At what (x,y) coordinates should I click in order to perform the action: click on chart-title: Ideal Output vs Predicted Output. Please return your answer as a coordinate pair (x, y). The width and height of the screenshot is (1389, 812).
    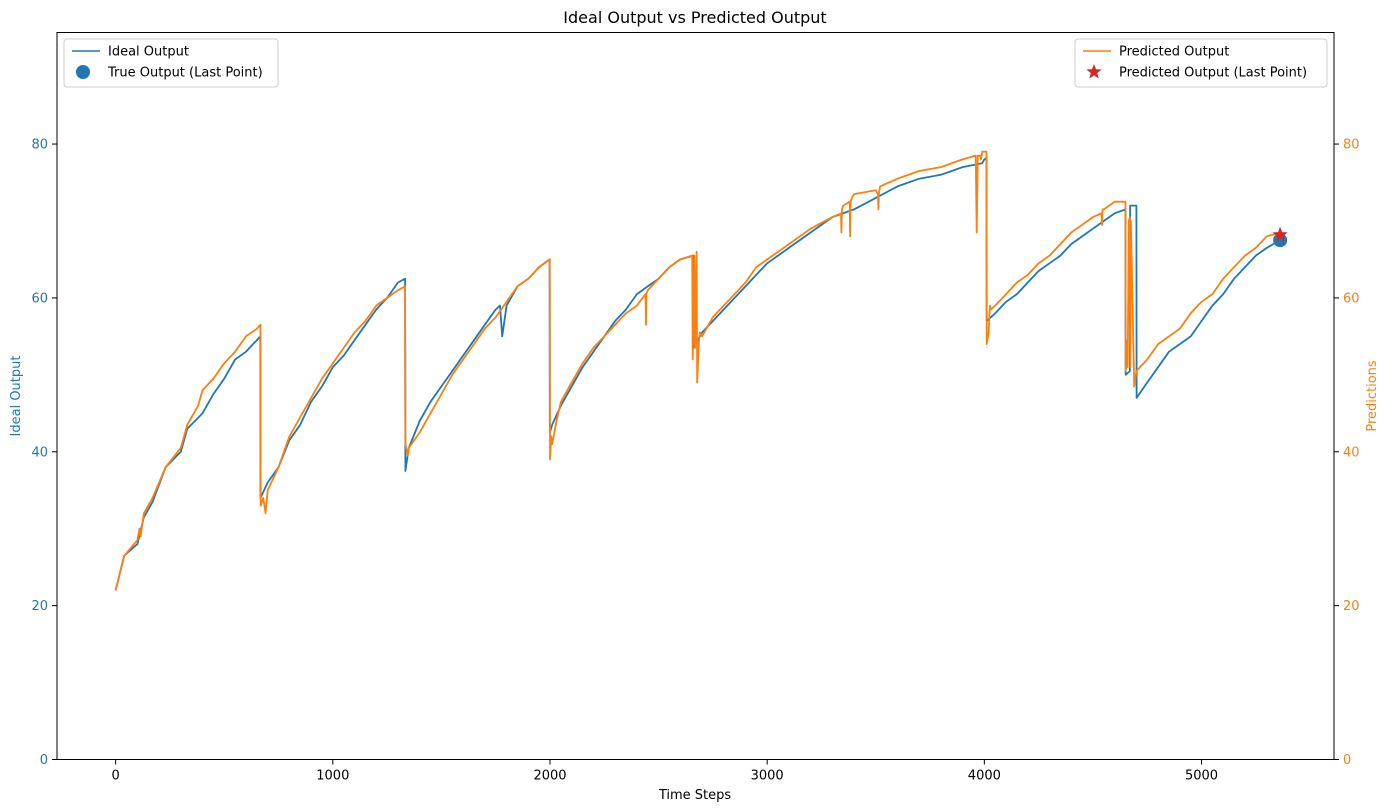
    Looking at the image, I should click on (694, 17).